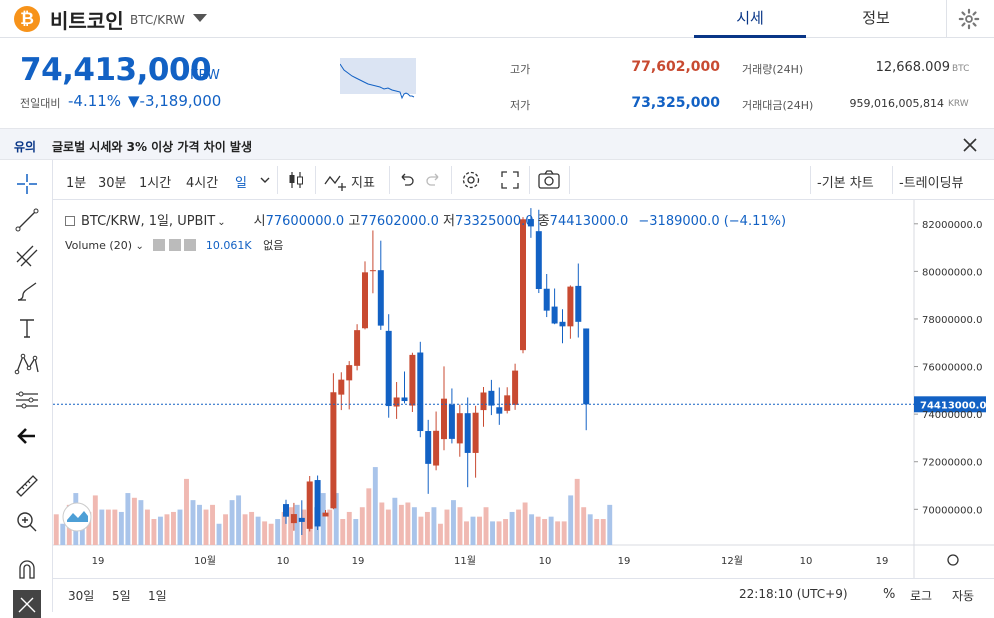 This screenshot has width=994, height=618. What do you see at coordinates (159, 245) in the screenshot?
I see `eye-icon` at bounding box center [159, 245].